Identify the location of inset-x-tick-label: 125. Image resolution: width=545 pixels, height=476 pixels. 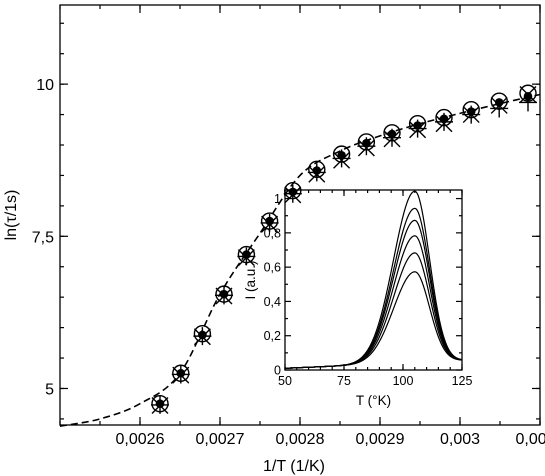
(462, 381).